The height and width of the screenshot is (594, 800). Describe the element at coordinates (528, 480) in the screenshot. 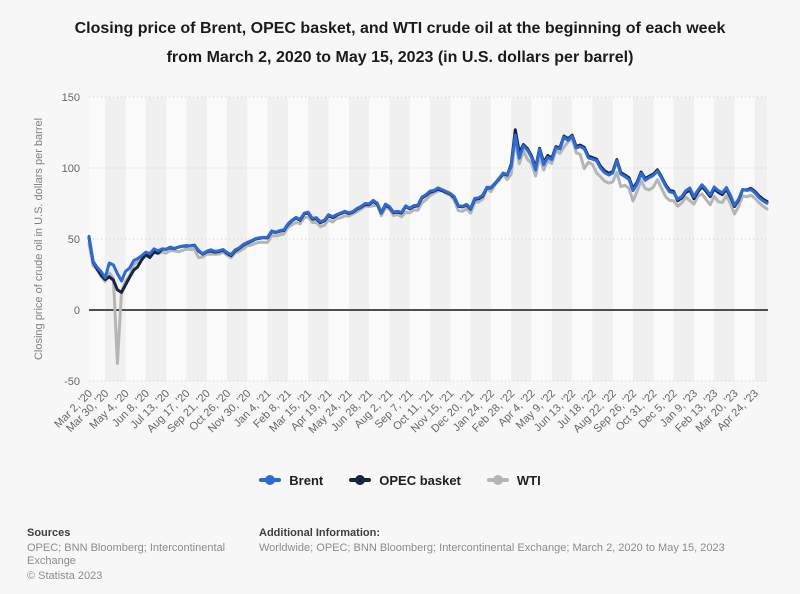

I see `legend-label-wti: WTI` at that location.